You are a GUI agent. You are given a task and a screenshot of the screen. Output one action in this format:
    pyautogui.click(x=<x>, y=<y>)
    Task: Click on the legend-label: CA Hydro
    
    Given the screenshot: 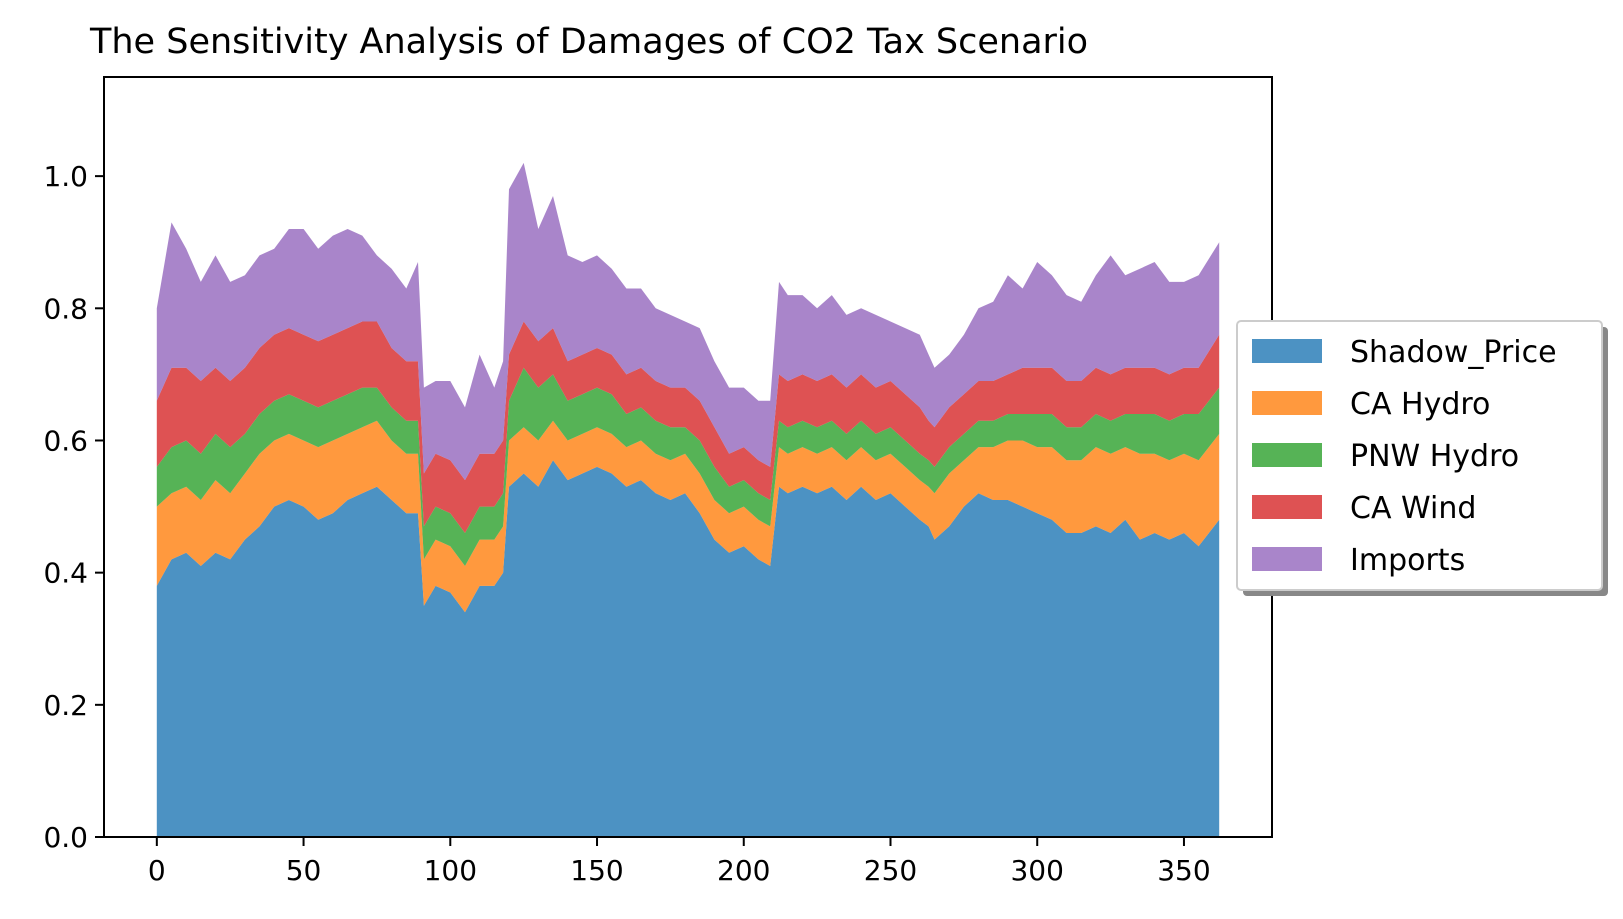 What is the action you would take?
    pyautogui.click(x=1420, y=404)
    